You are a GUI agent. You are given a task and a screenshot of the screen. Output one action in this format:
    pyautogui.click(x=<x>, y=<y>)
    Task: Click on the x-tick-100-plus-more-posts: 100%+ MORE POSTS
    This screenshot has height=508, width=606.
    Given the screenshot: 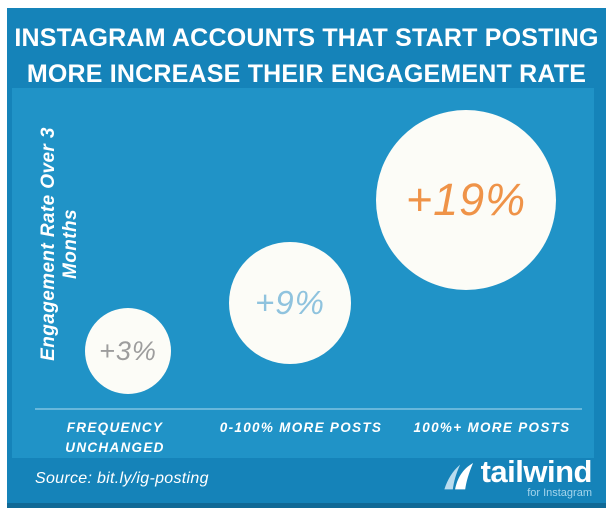 What is the action you would take?
    pyautogui.click(x=492, y=427)
    